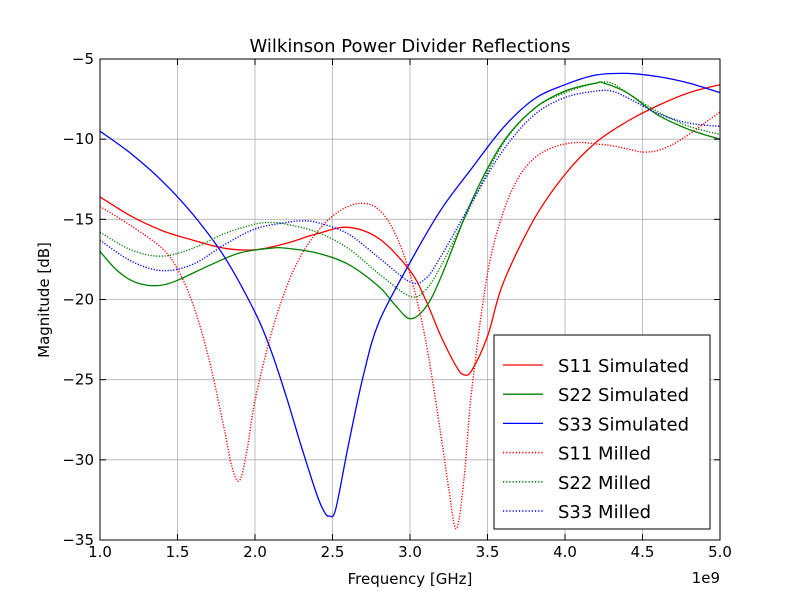 This screenshot has height=600, width=800. I want to click on y-axis-label: Magnitude [dB], so click(44, 300).